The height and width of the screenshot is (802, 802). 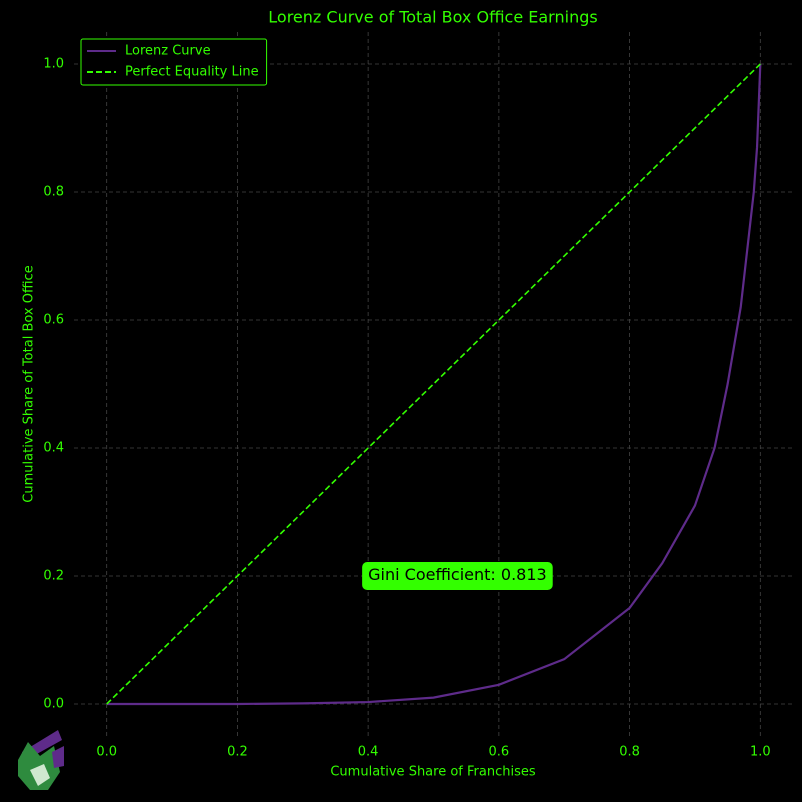 What do you see at coordinates (237, 752) in the screenshot?
I see `x-tick-label: 0.2` at bounding box center [237, 752].